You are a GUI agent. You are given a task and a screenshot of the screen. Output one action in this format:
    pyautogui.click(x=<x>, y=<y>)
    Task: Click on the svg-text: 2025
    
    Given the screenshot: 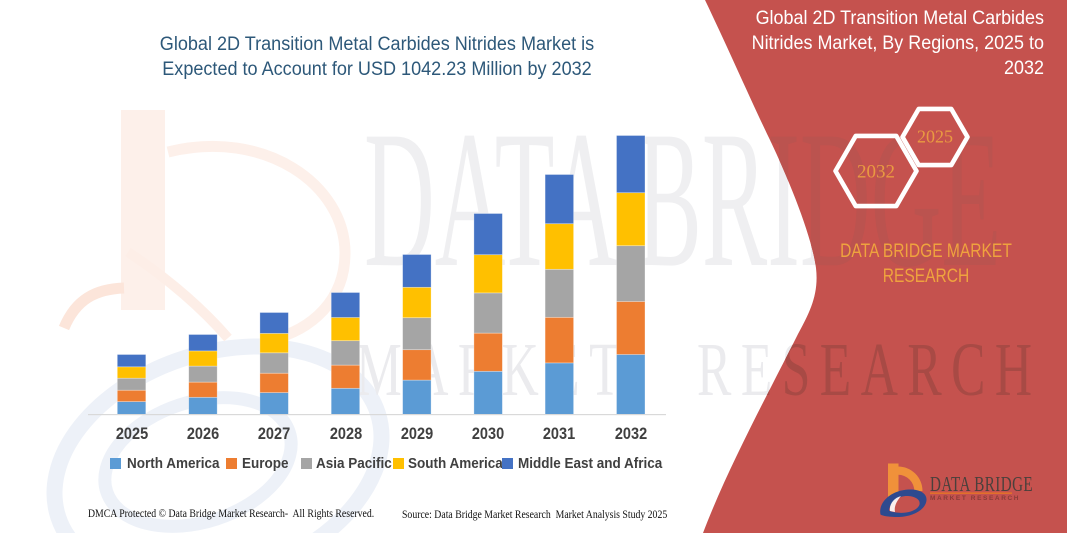 What is the action you would take?
    pyautogui.click(x=935, y=137)
    